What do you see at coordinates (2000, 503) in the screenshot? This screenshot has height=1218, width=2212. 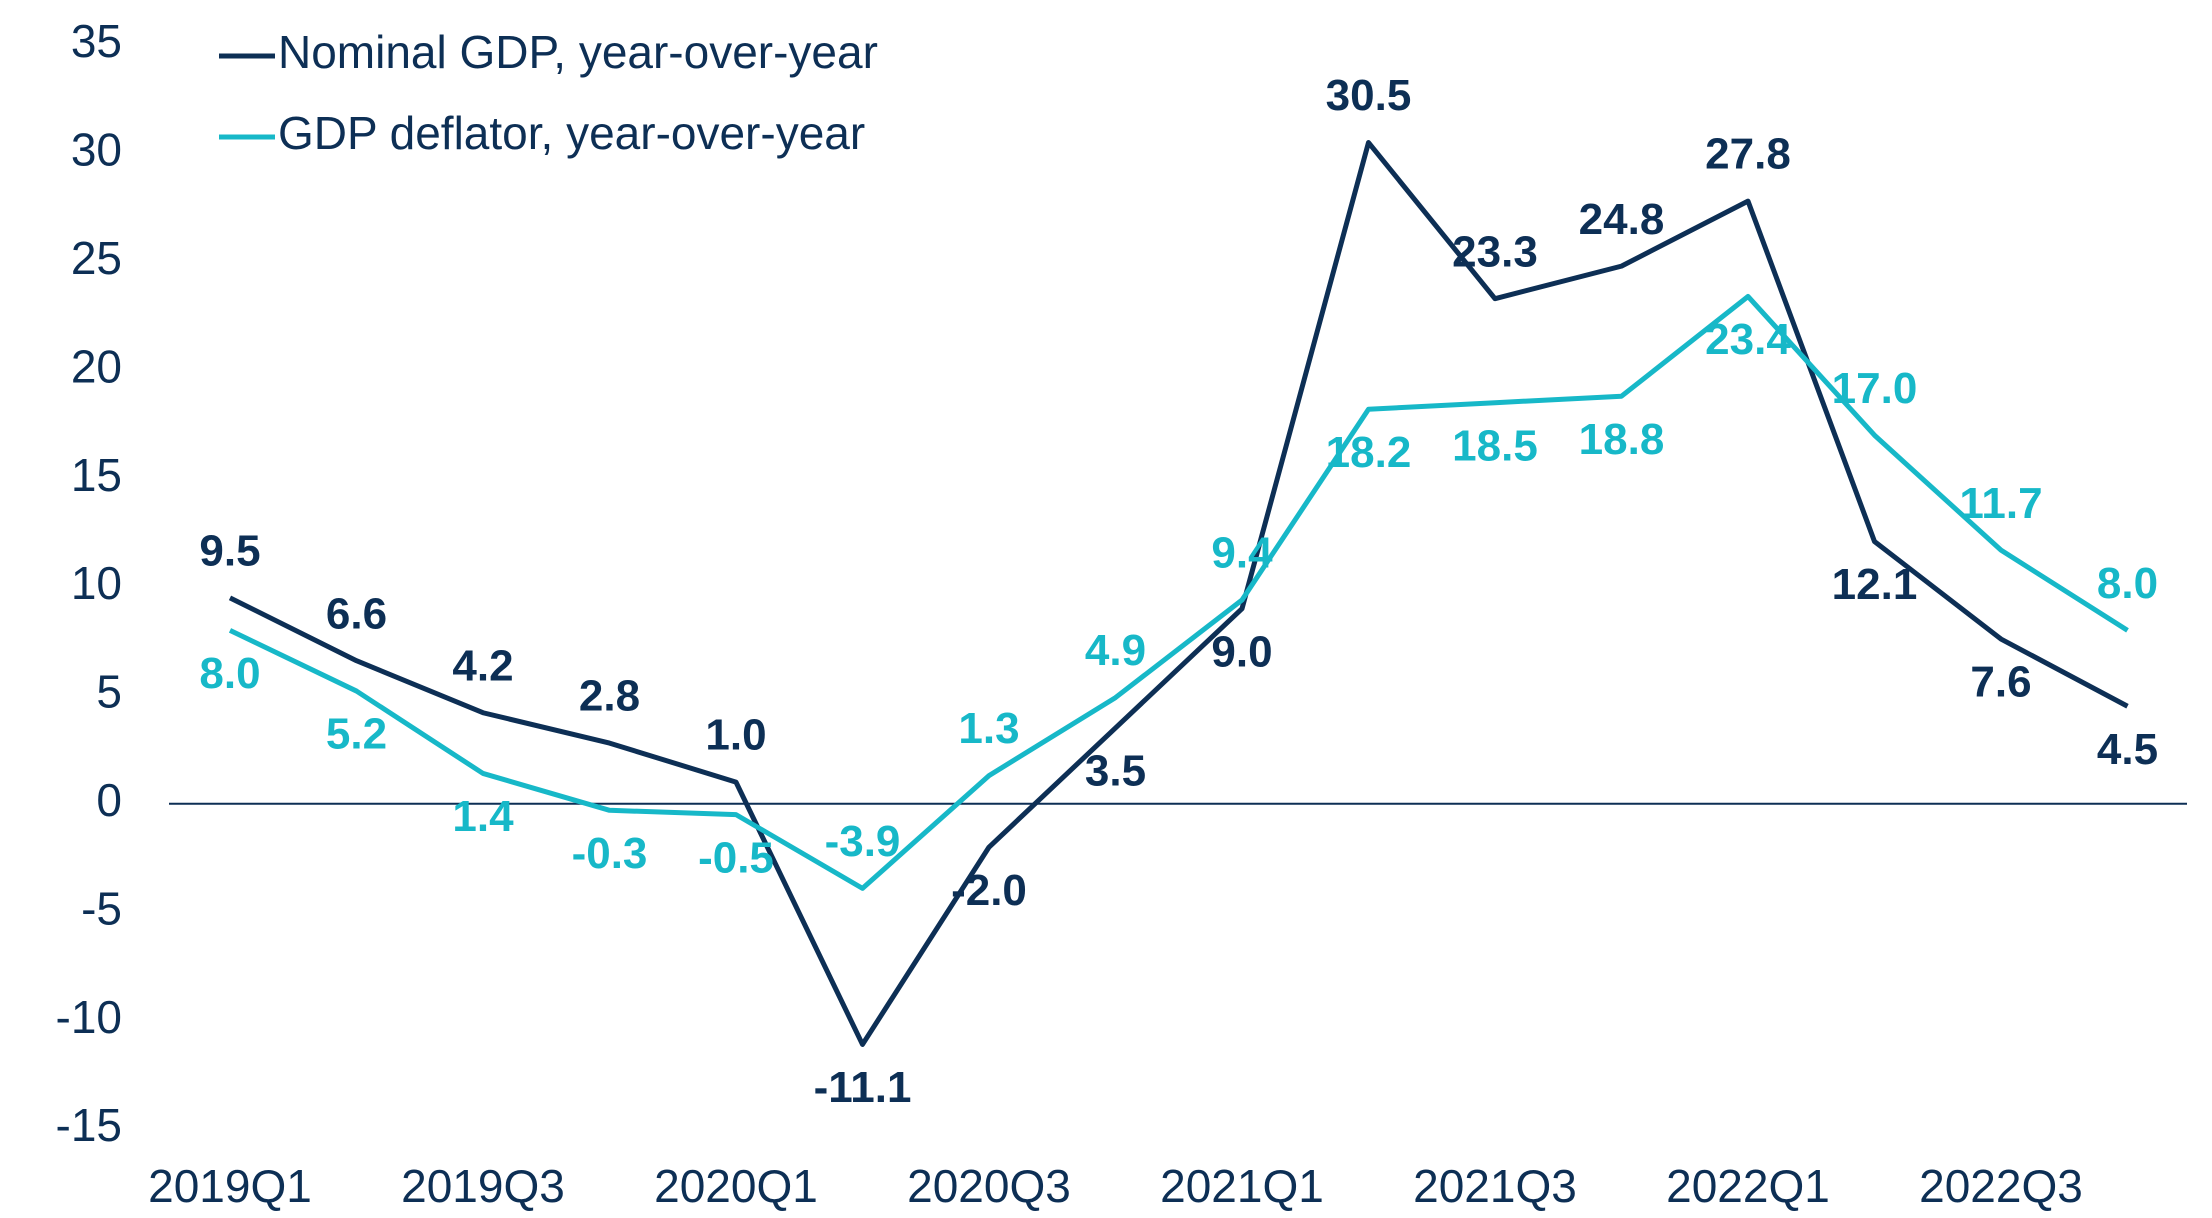 I see `value-label: 11.7` at bounding box center [2000, 503].